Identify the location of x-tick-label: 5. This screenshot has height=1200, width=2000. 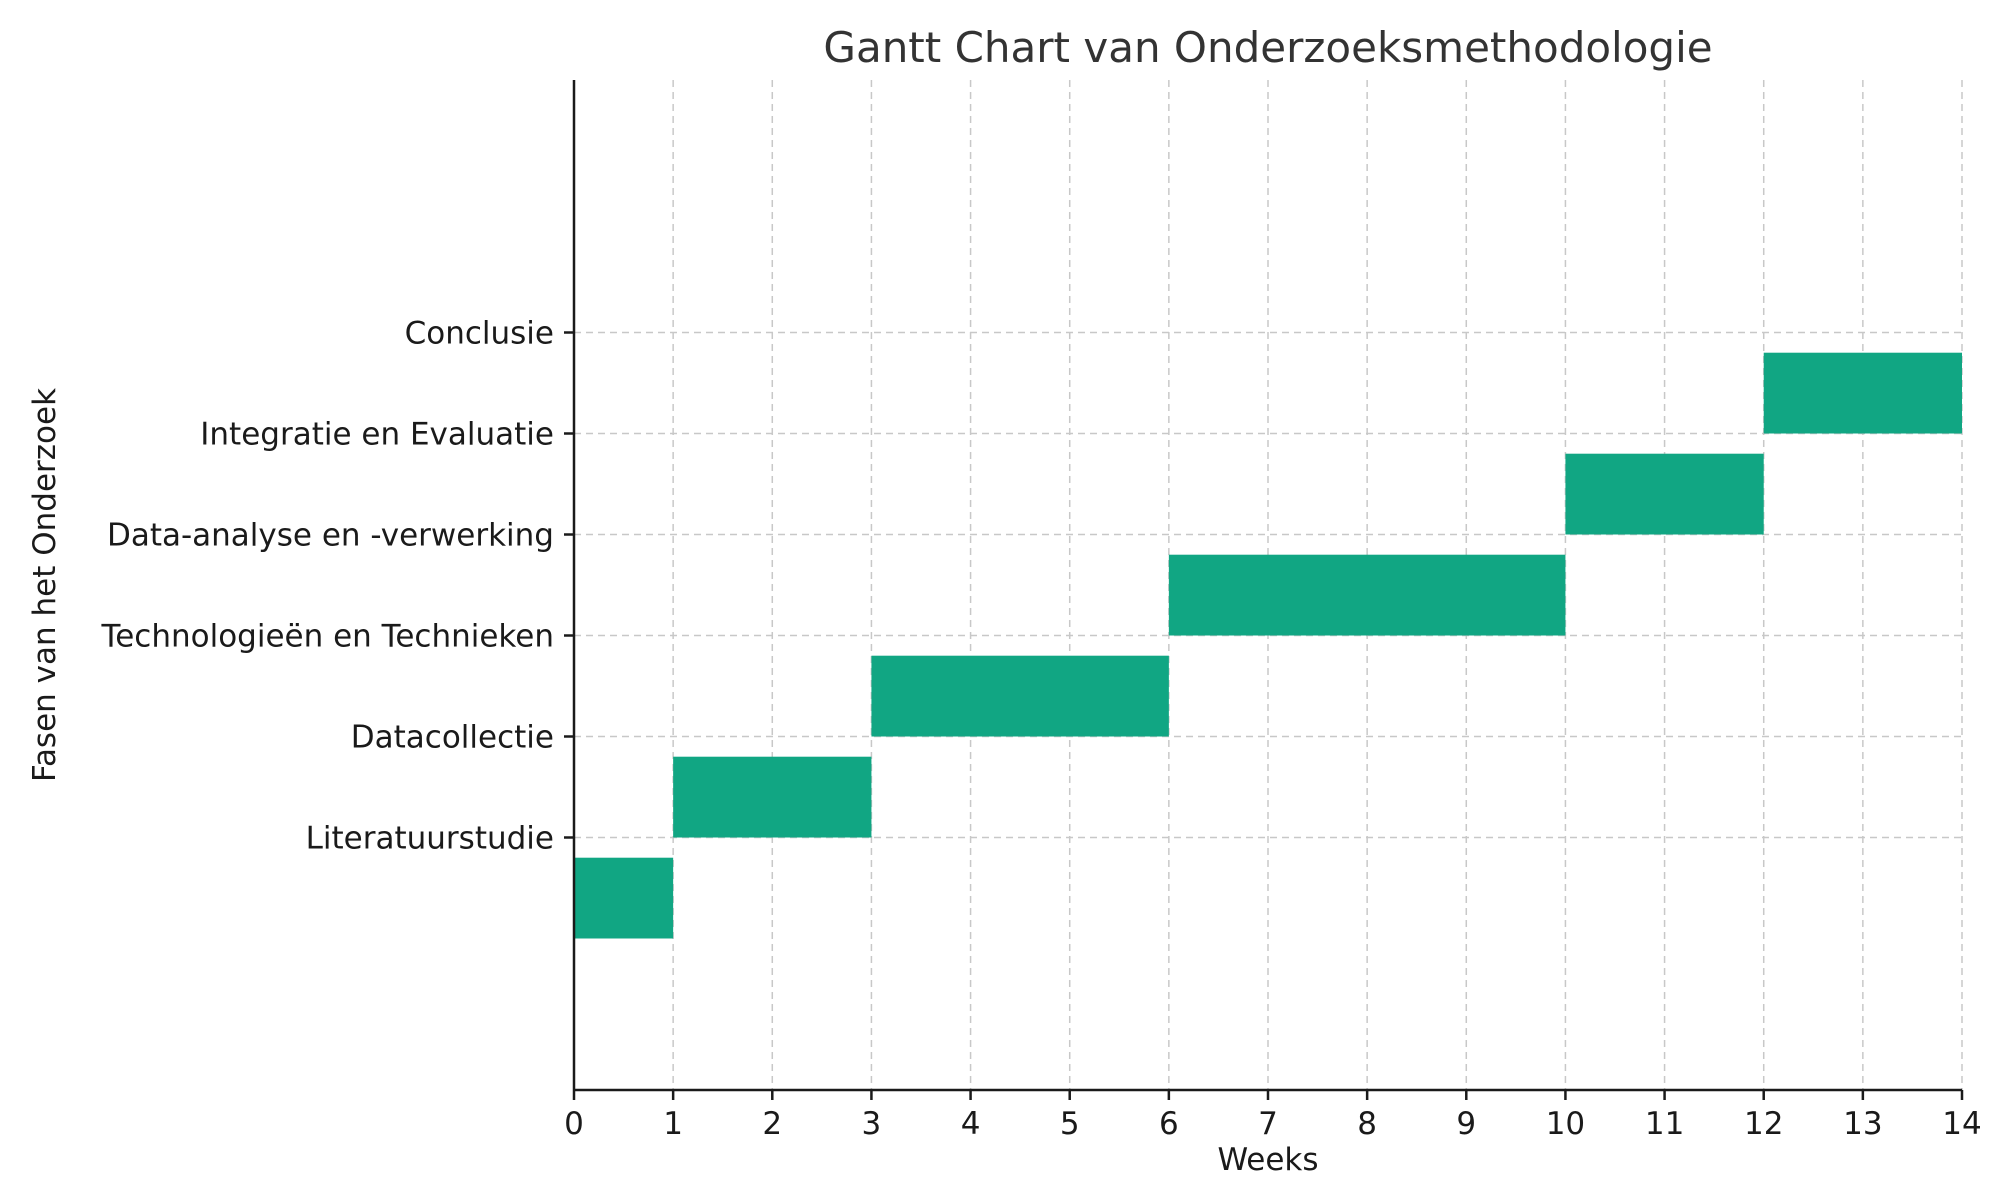
(1070, 1124).